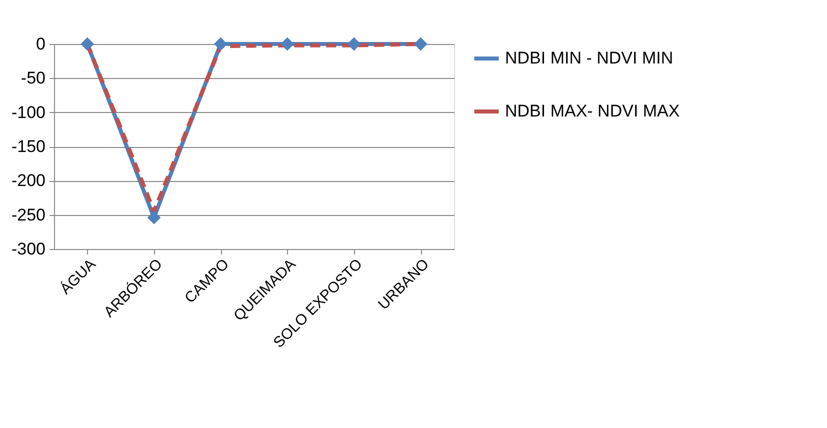  What do you see at coordinates (589, 58) in the screenshot?
I see `legend-label: NDBI MIN - NDVI MIN` at bounding box center [589, 58].